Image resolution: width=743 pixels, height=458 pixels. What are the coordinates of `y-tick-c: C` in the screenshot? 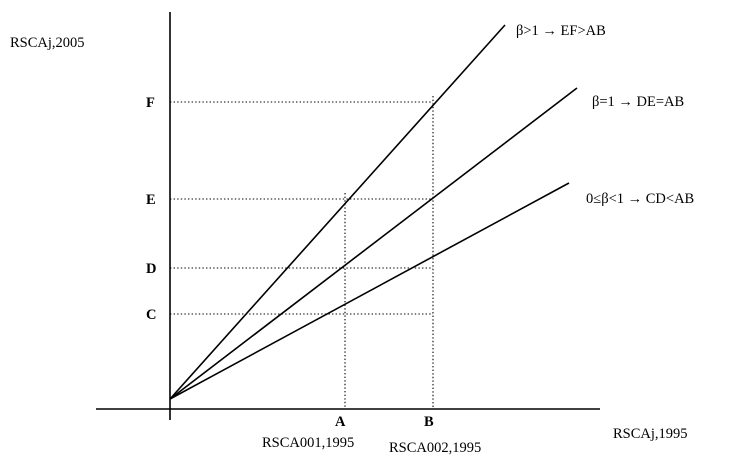 It's located at (151, 315).